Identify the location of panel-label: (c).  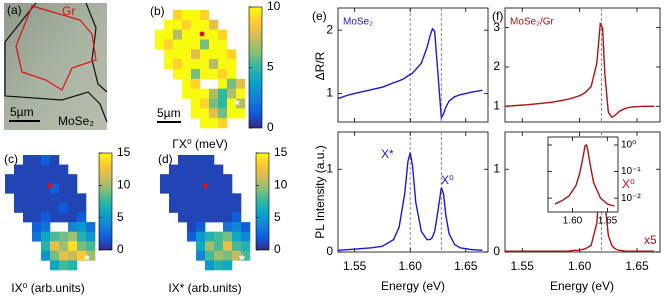
(11, 159).